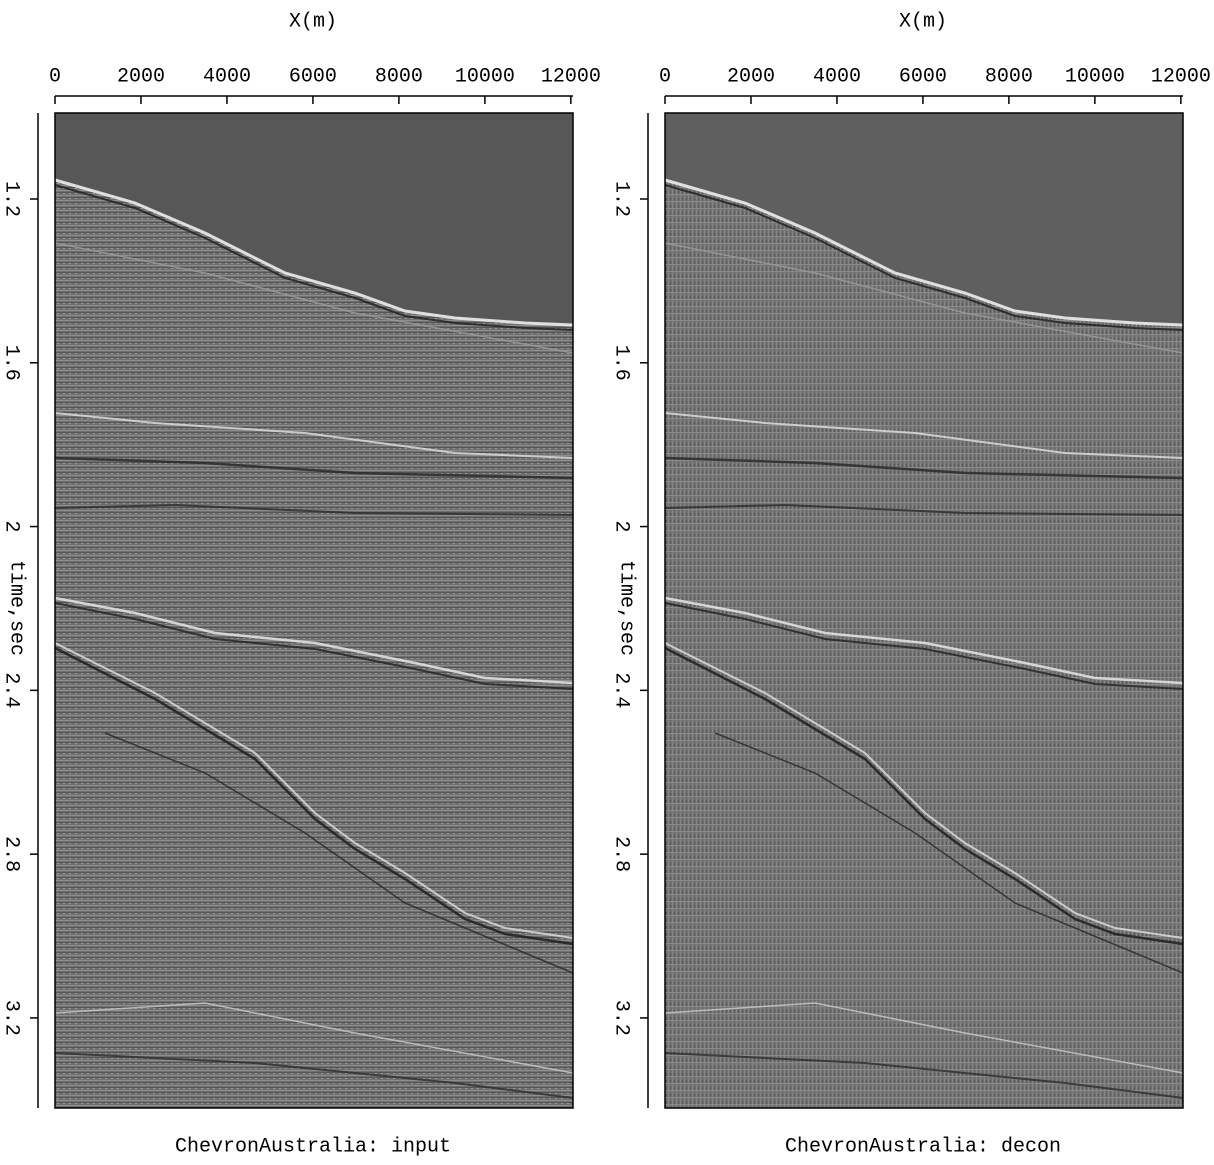 Image resolution: width=1214 pixels, height=1165 pixels. What do you see at coordinates (313, 1146) in the screenshot?
I see `chart-title: ChevronAustralia: input` at bounding box center [313, 1146].